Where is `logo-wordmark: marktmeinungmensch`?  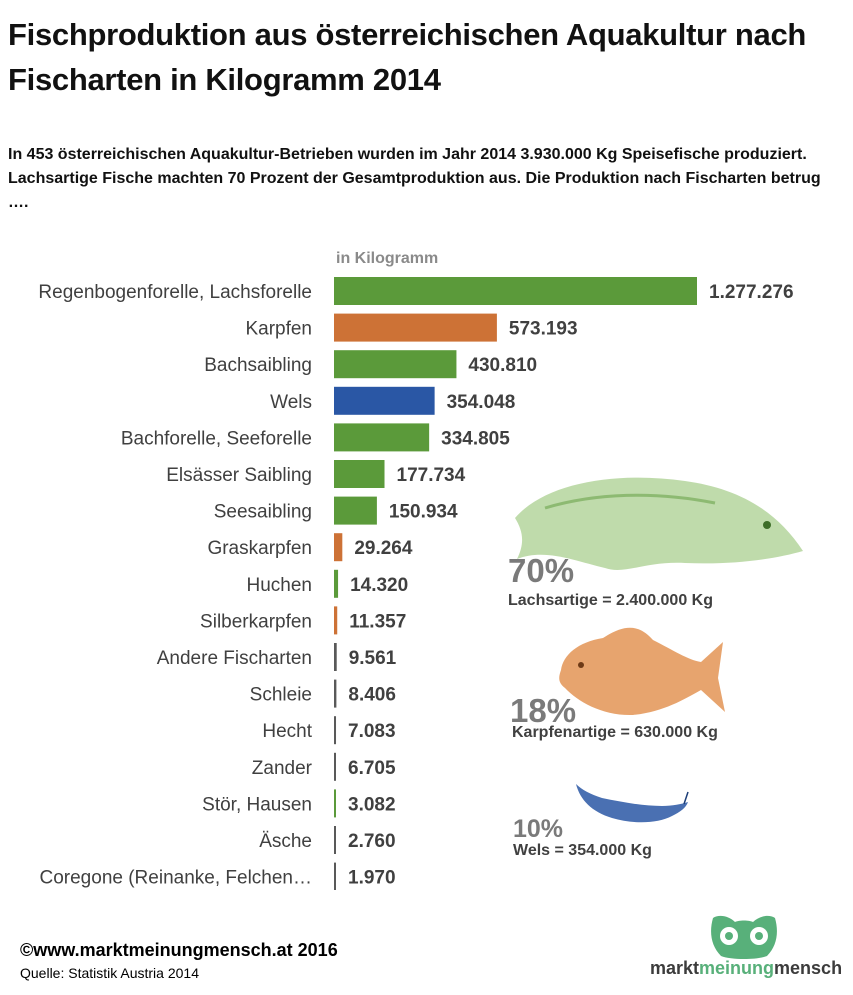 logo-wordmark: marktmeinungmensch is located at coordinates (746, 968).